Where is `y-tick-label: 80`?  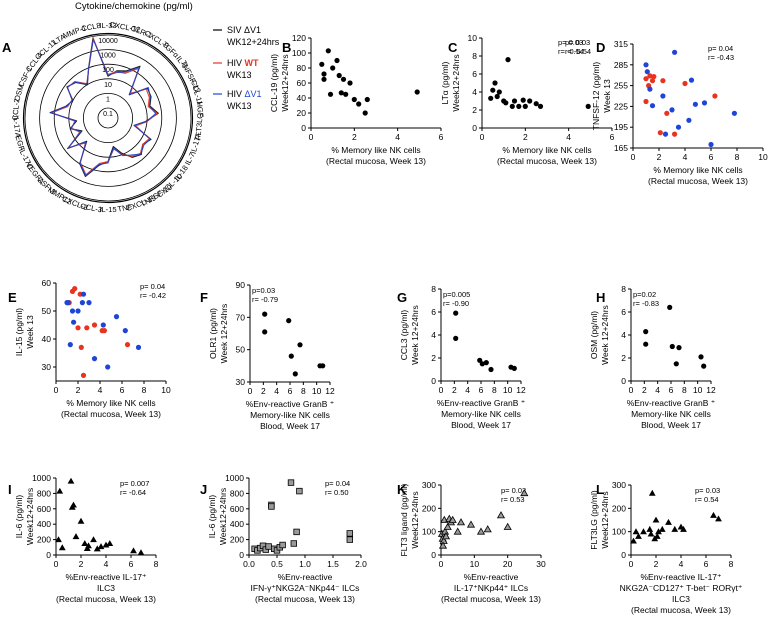
y-tick-label: 80 is located at coordinates (302, 68).